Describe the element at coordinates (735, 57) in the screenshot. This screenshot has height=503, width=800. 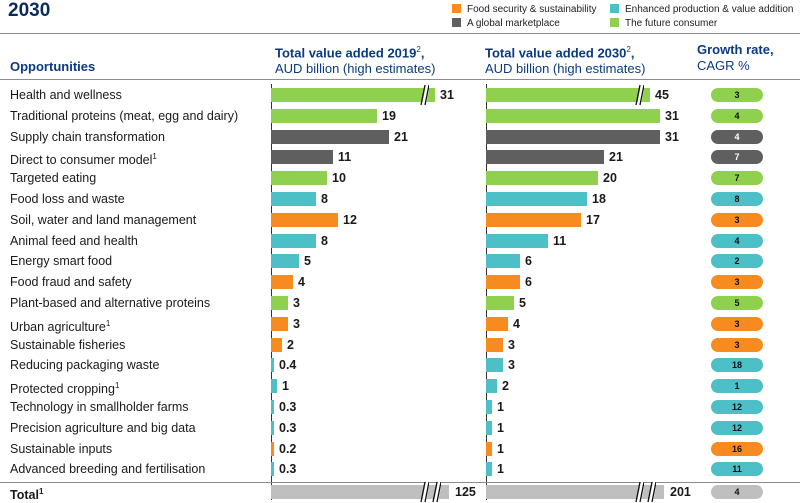
I see `growth-rate-header: Growth rate, CAGR %` at that location.